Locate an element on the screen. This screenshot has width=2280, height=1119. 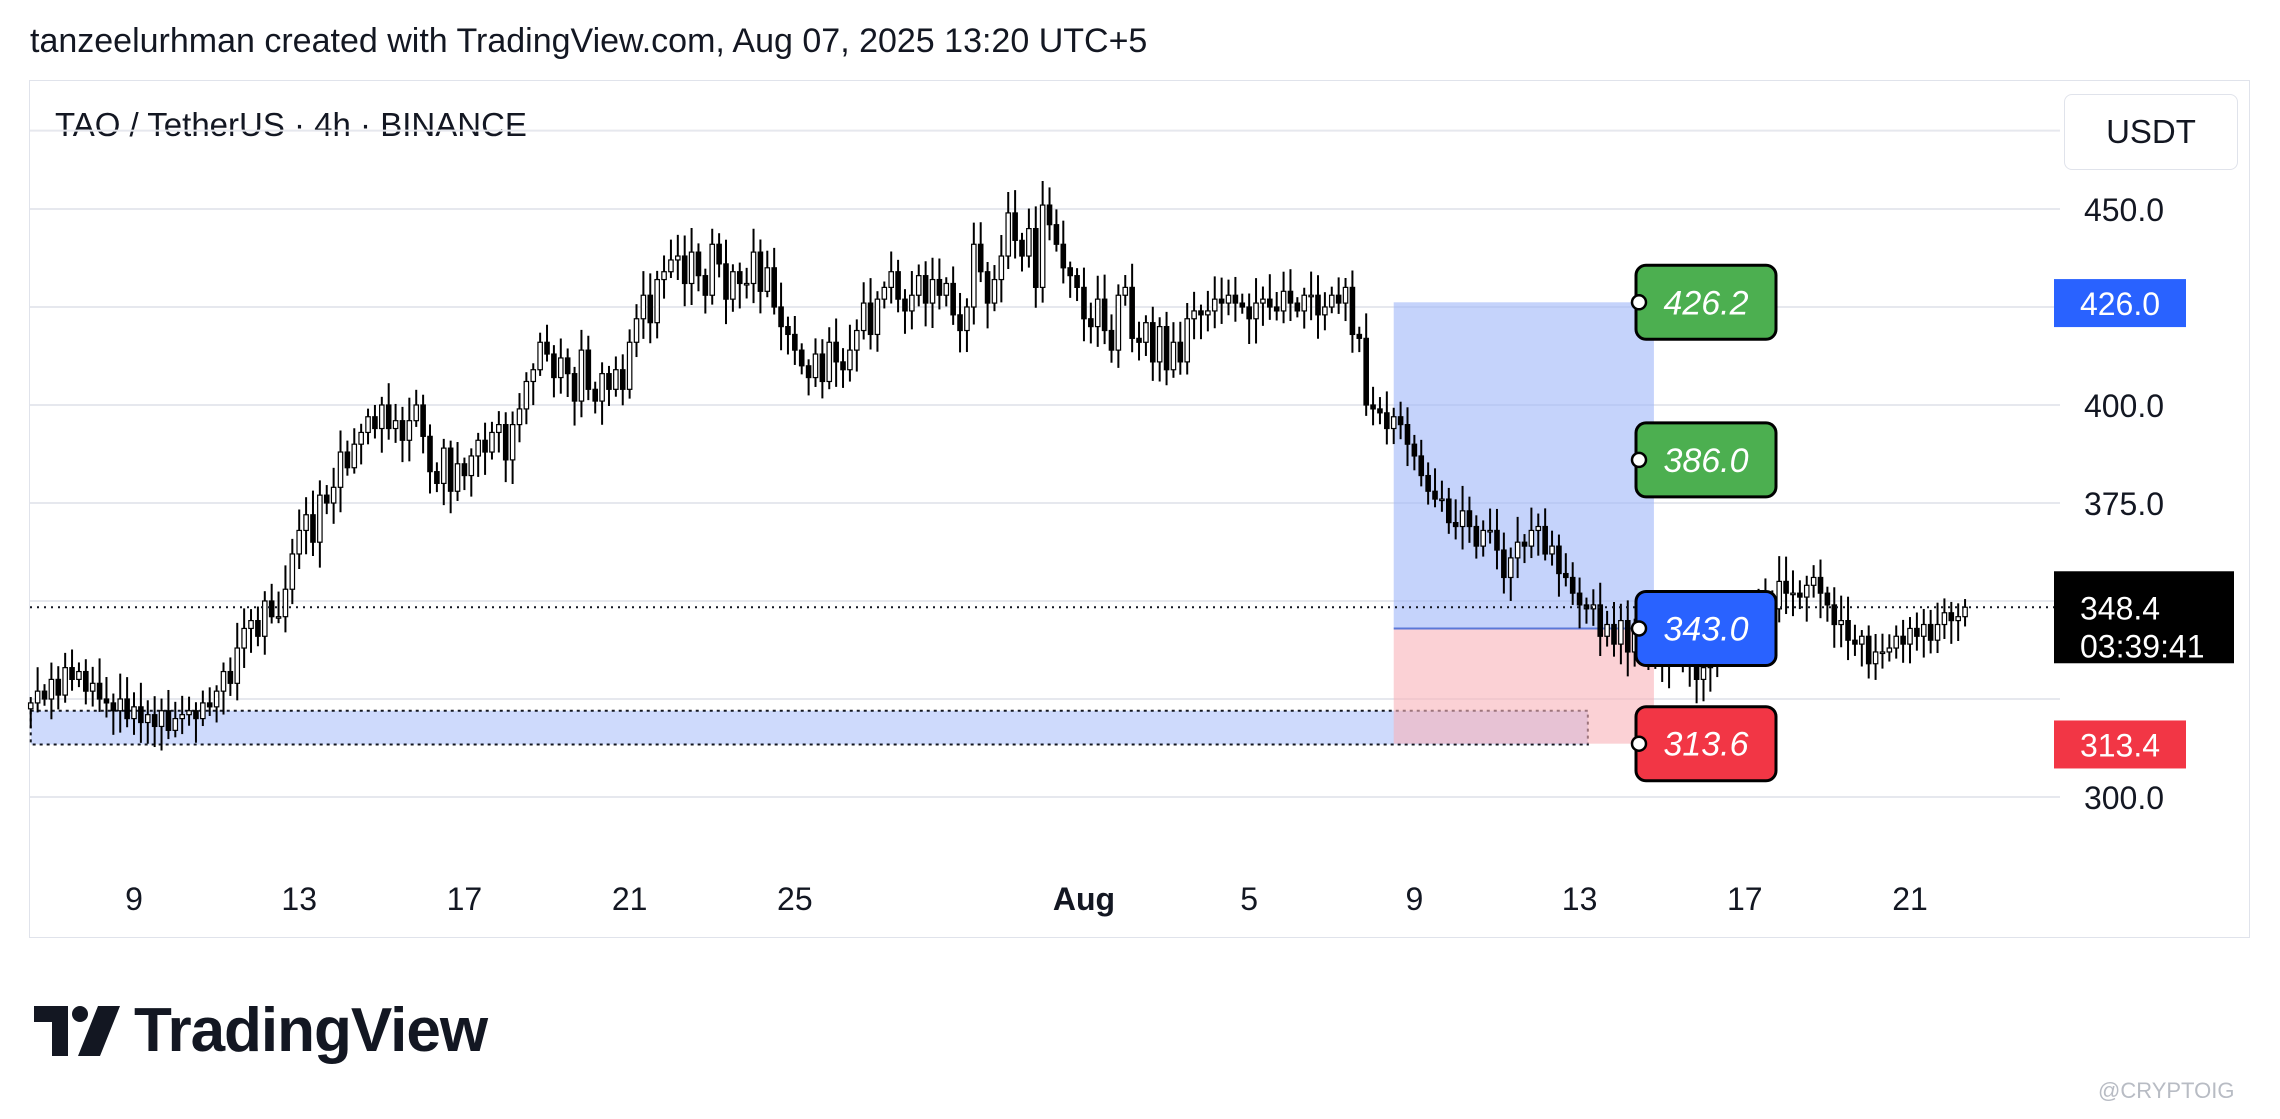
symbol-info: TAO / TetherUS · 4h · BINANCE is located at coordinates (291, 124).